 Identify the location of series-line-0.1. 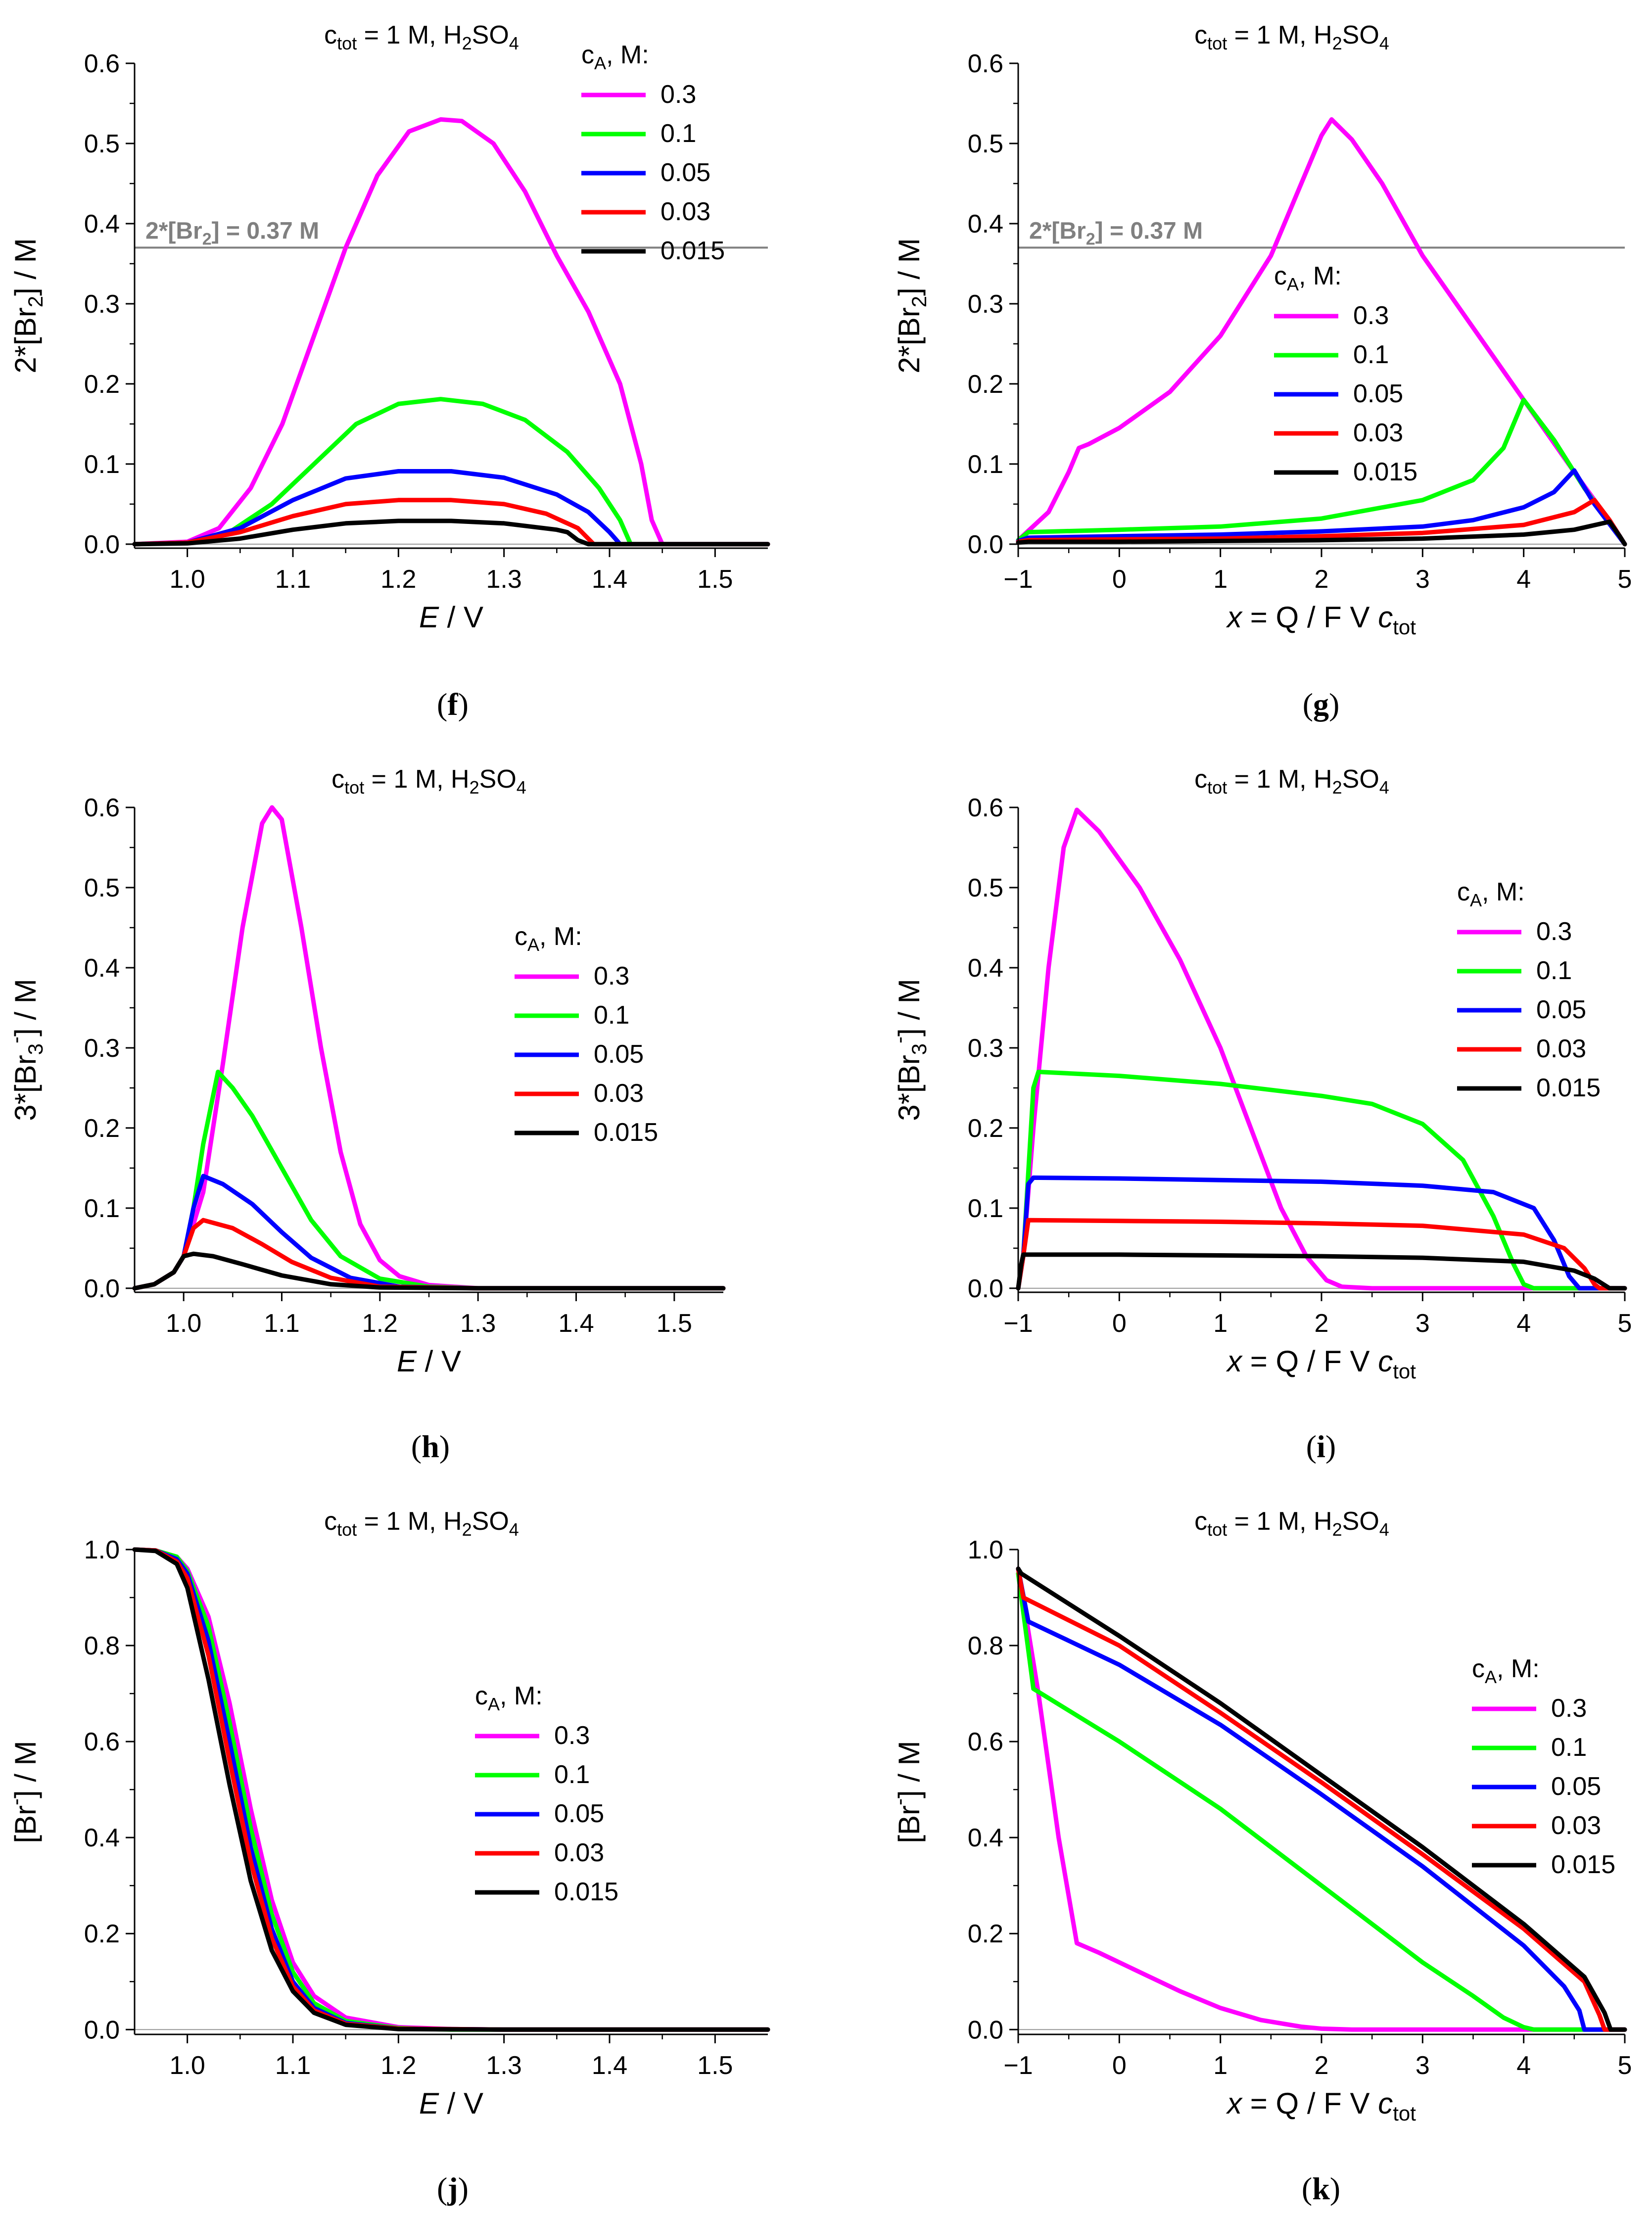
(1322, 472).